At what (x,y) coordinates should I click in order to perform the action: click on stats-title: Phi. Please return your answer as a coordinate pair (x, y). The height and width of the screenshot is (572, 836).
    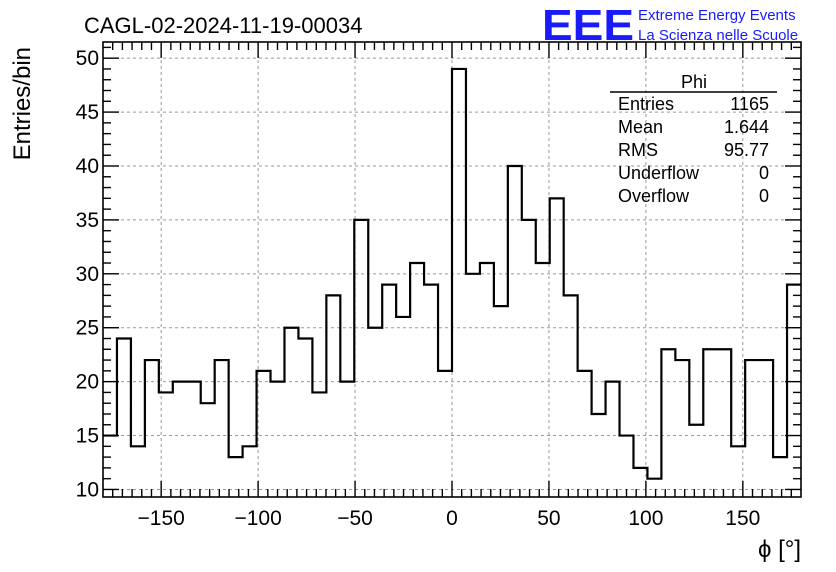
    Looking at the image, I should click on (694, 82).